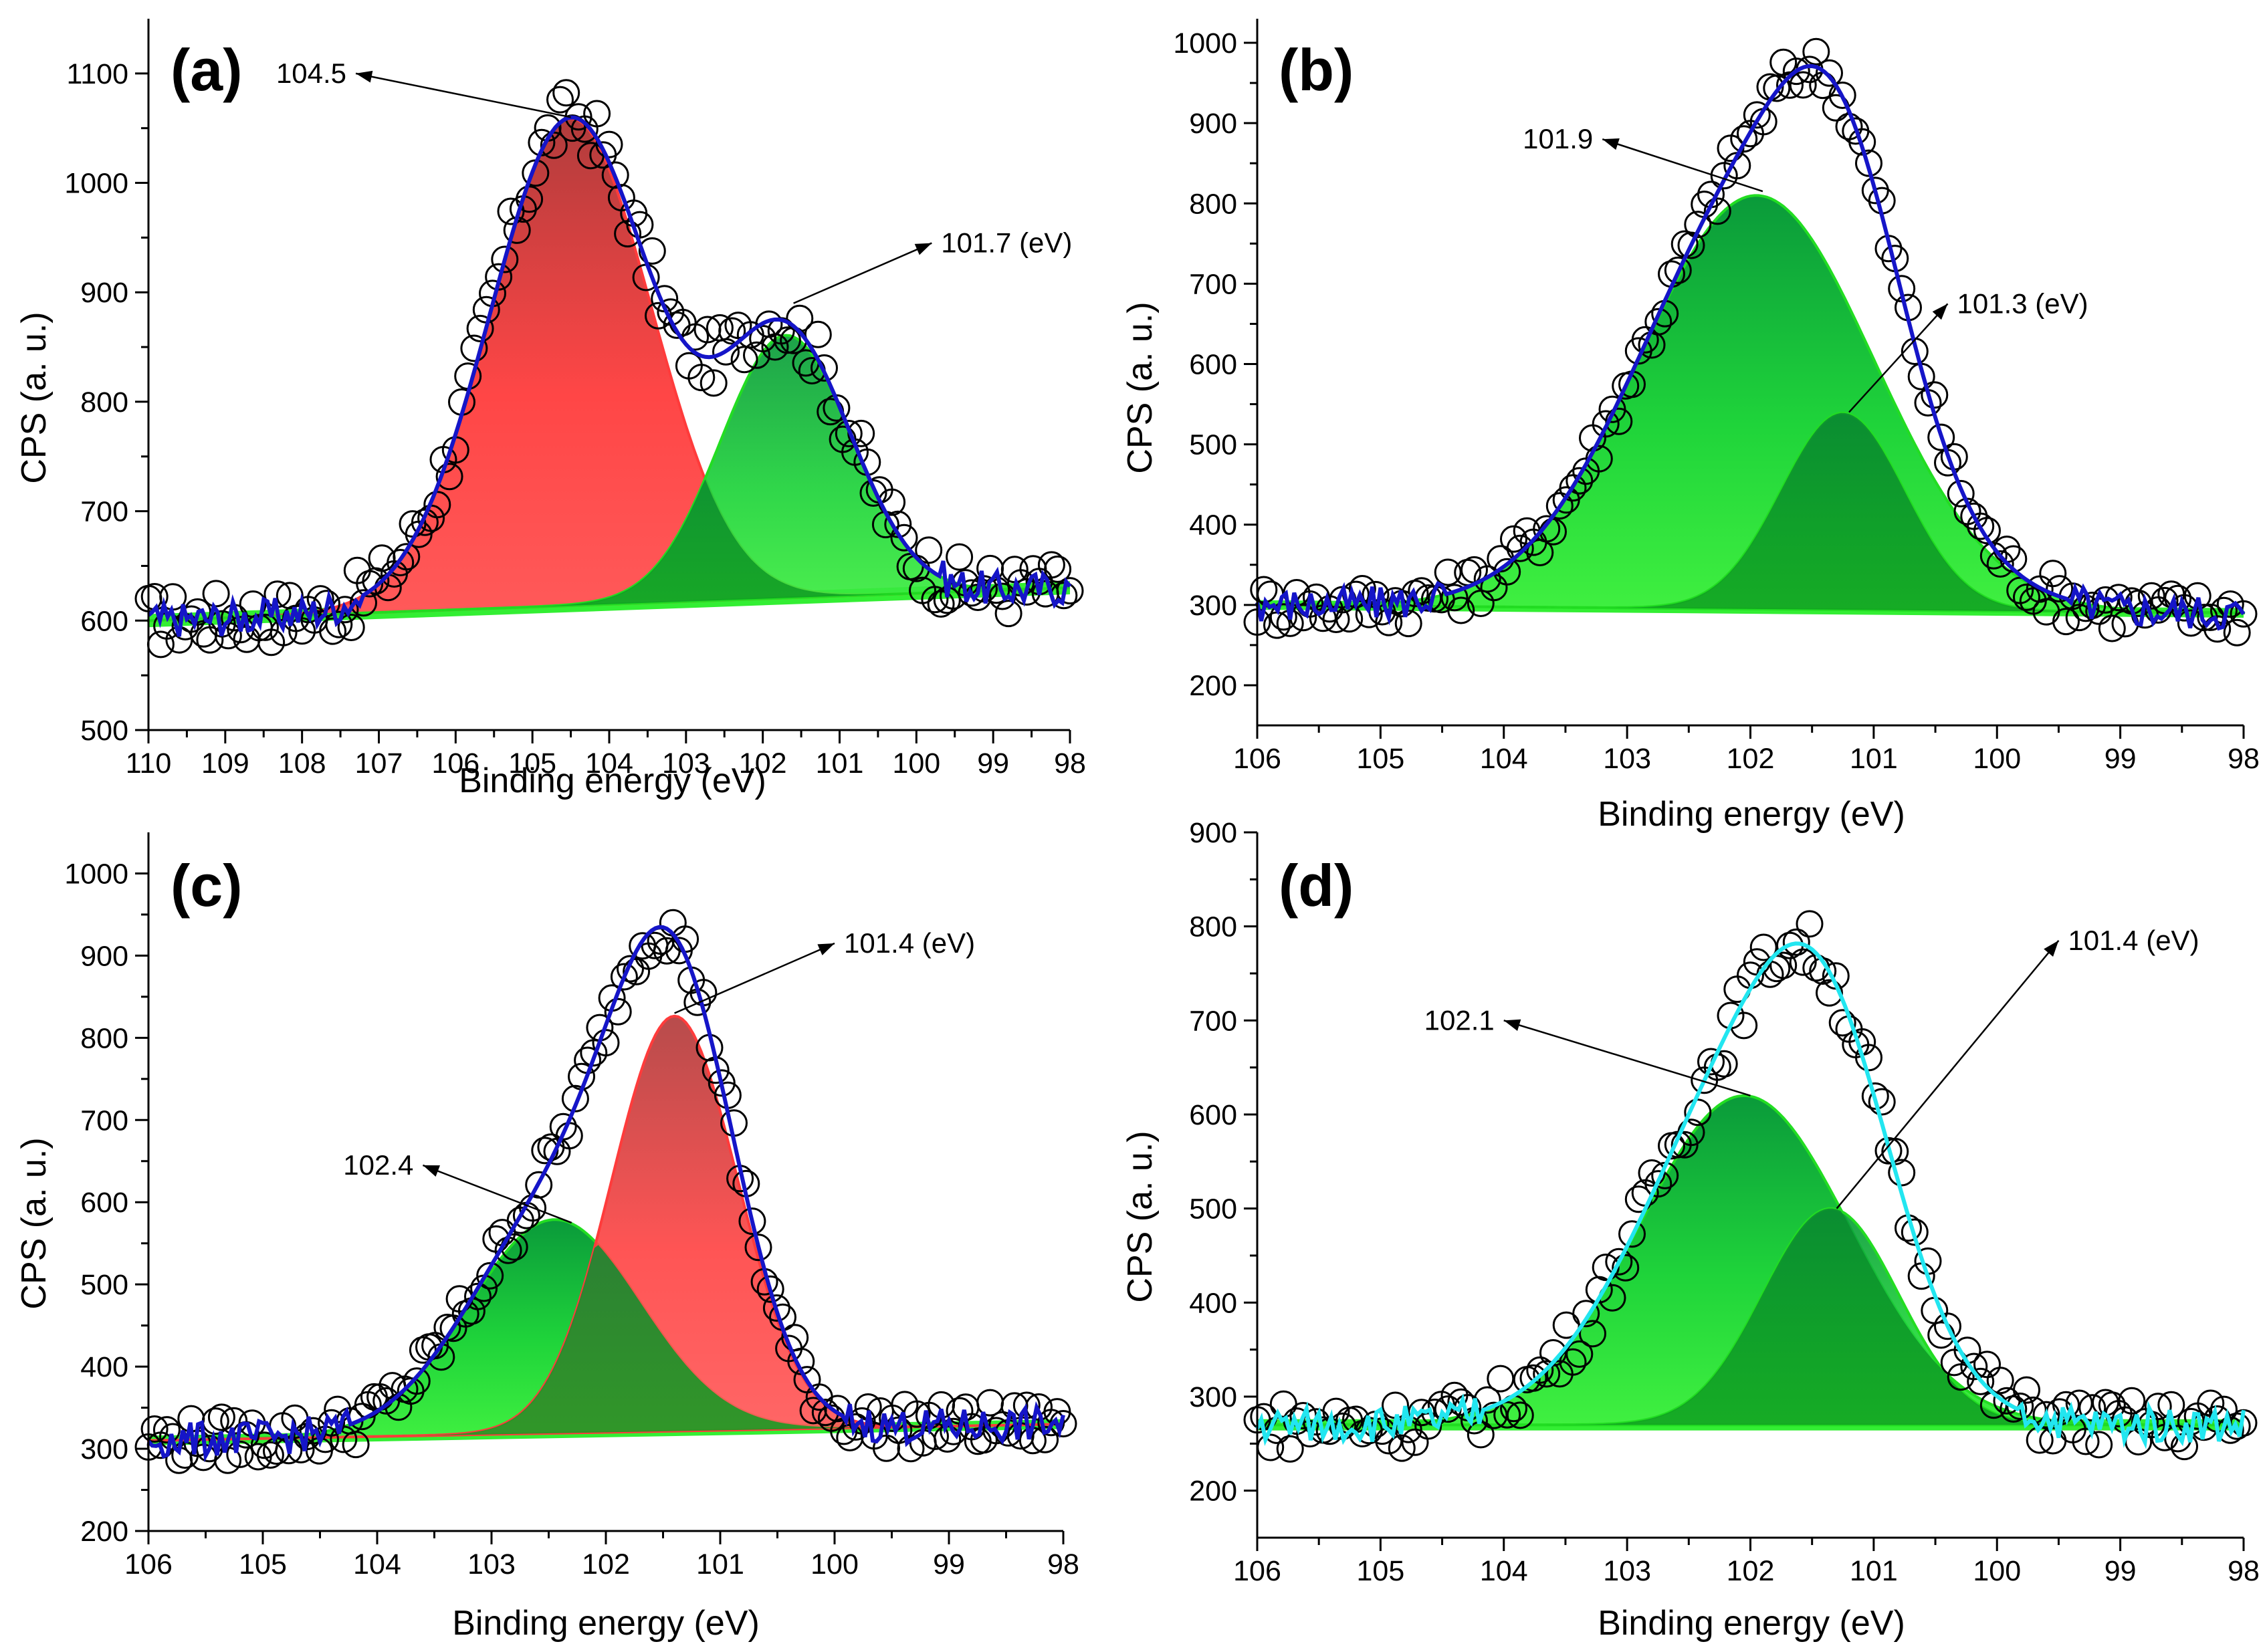 Image resolution: width=2267 pixels, height=1652 pixels. What do you see at coordinates (311, 73) in the screenshot?
I see `annotation-label: 104.5` at bounding box center [311, 73].